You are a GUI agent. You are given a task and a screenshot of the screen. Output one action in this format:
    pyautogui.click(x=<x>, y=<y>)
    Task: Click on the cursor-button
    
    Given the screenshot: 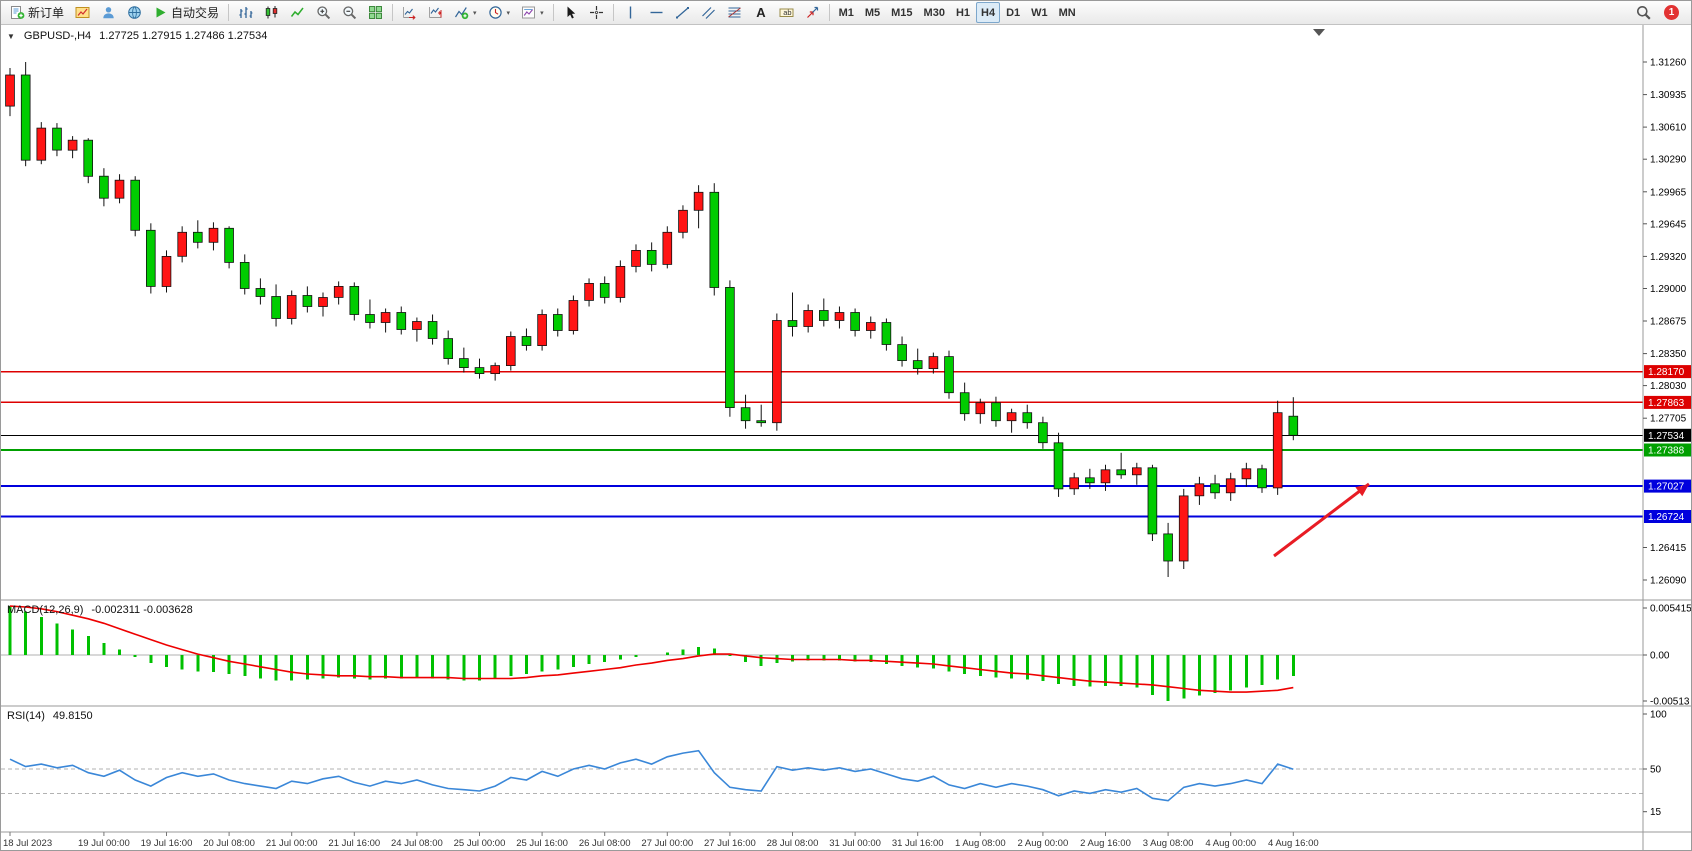 What is the action you would take?
    pyautogui.click(x=570, y=12)
    